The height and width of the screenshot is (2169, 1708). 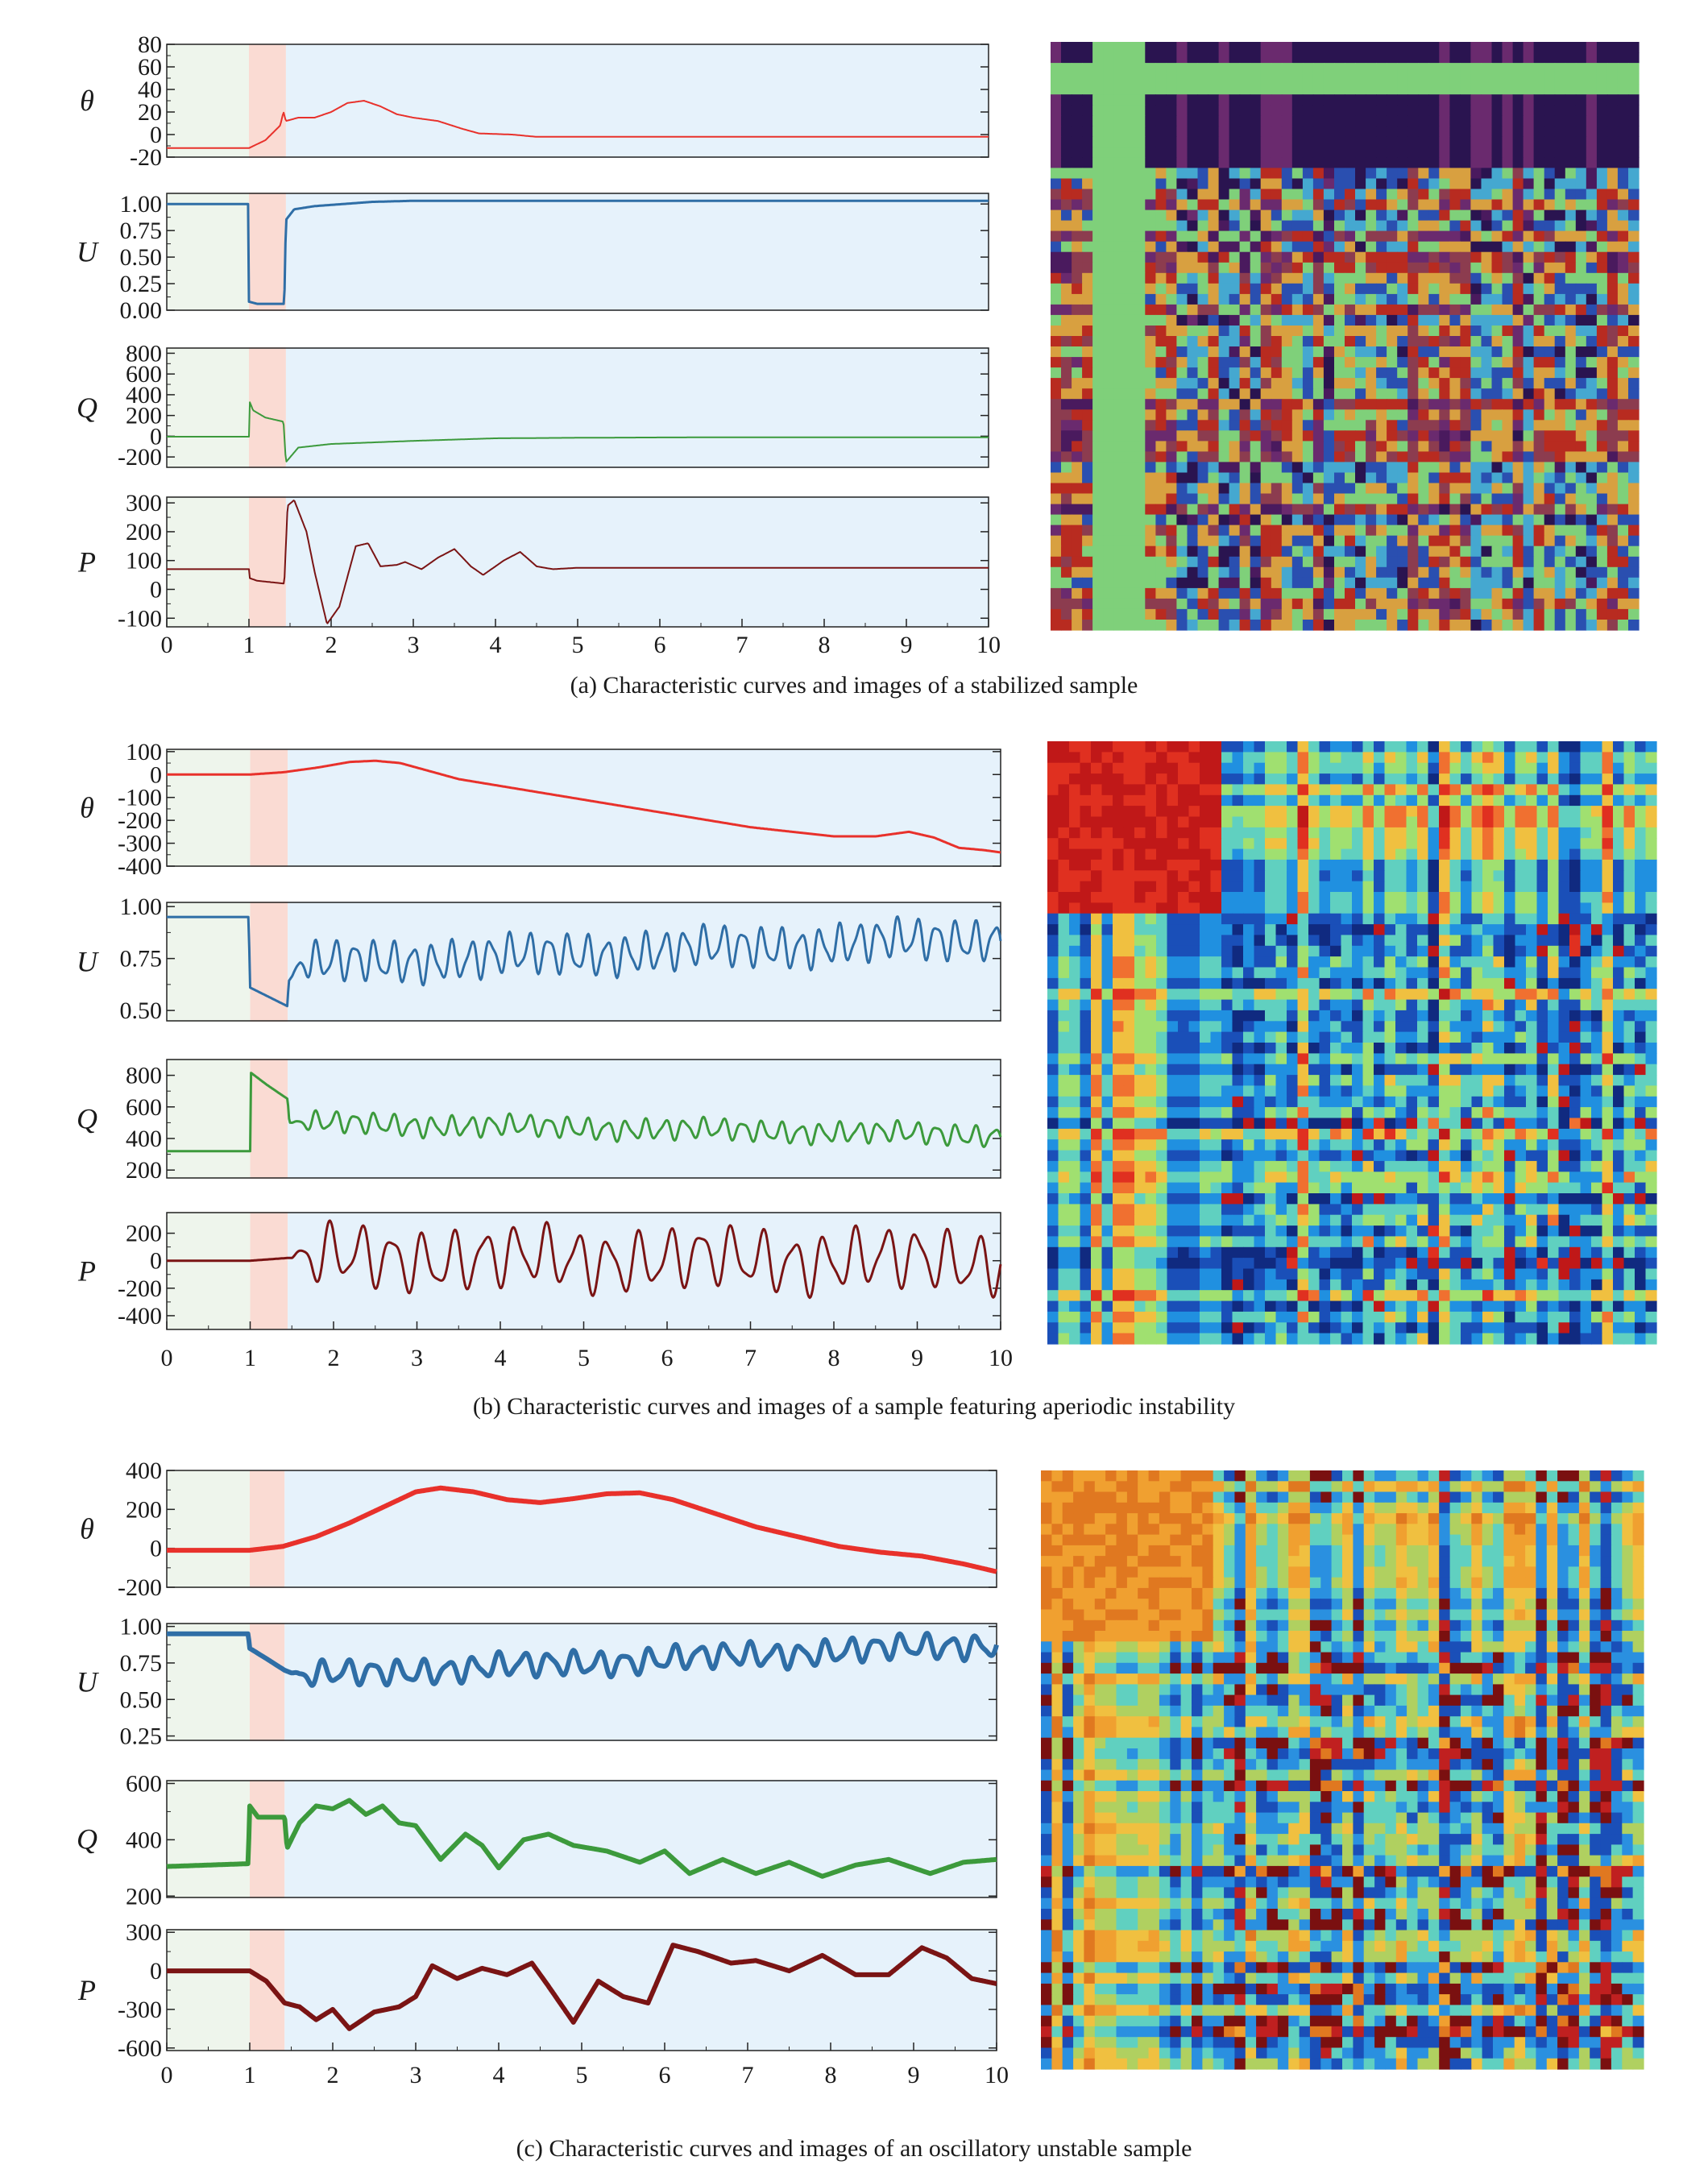 I want to click on y-tick-label: 0, so click(x=156, y=589).